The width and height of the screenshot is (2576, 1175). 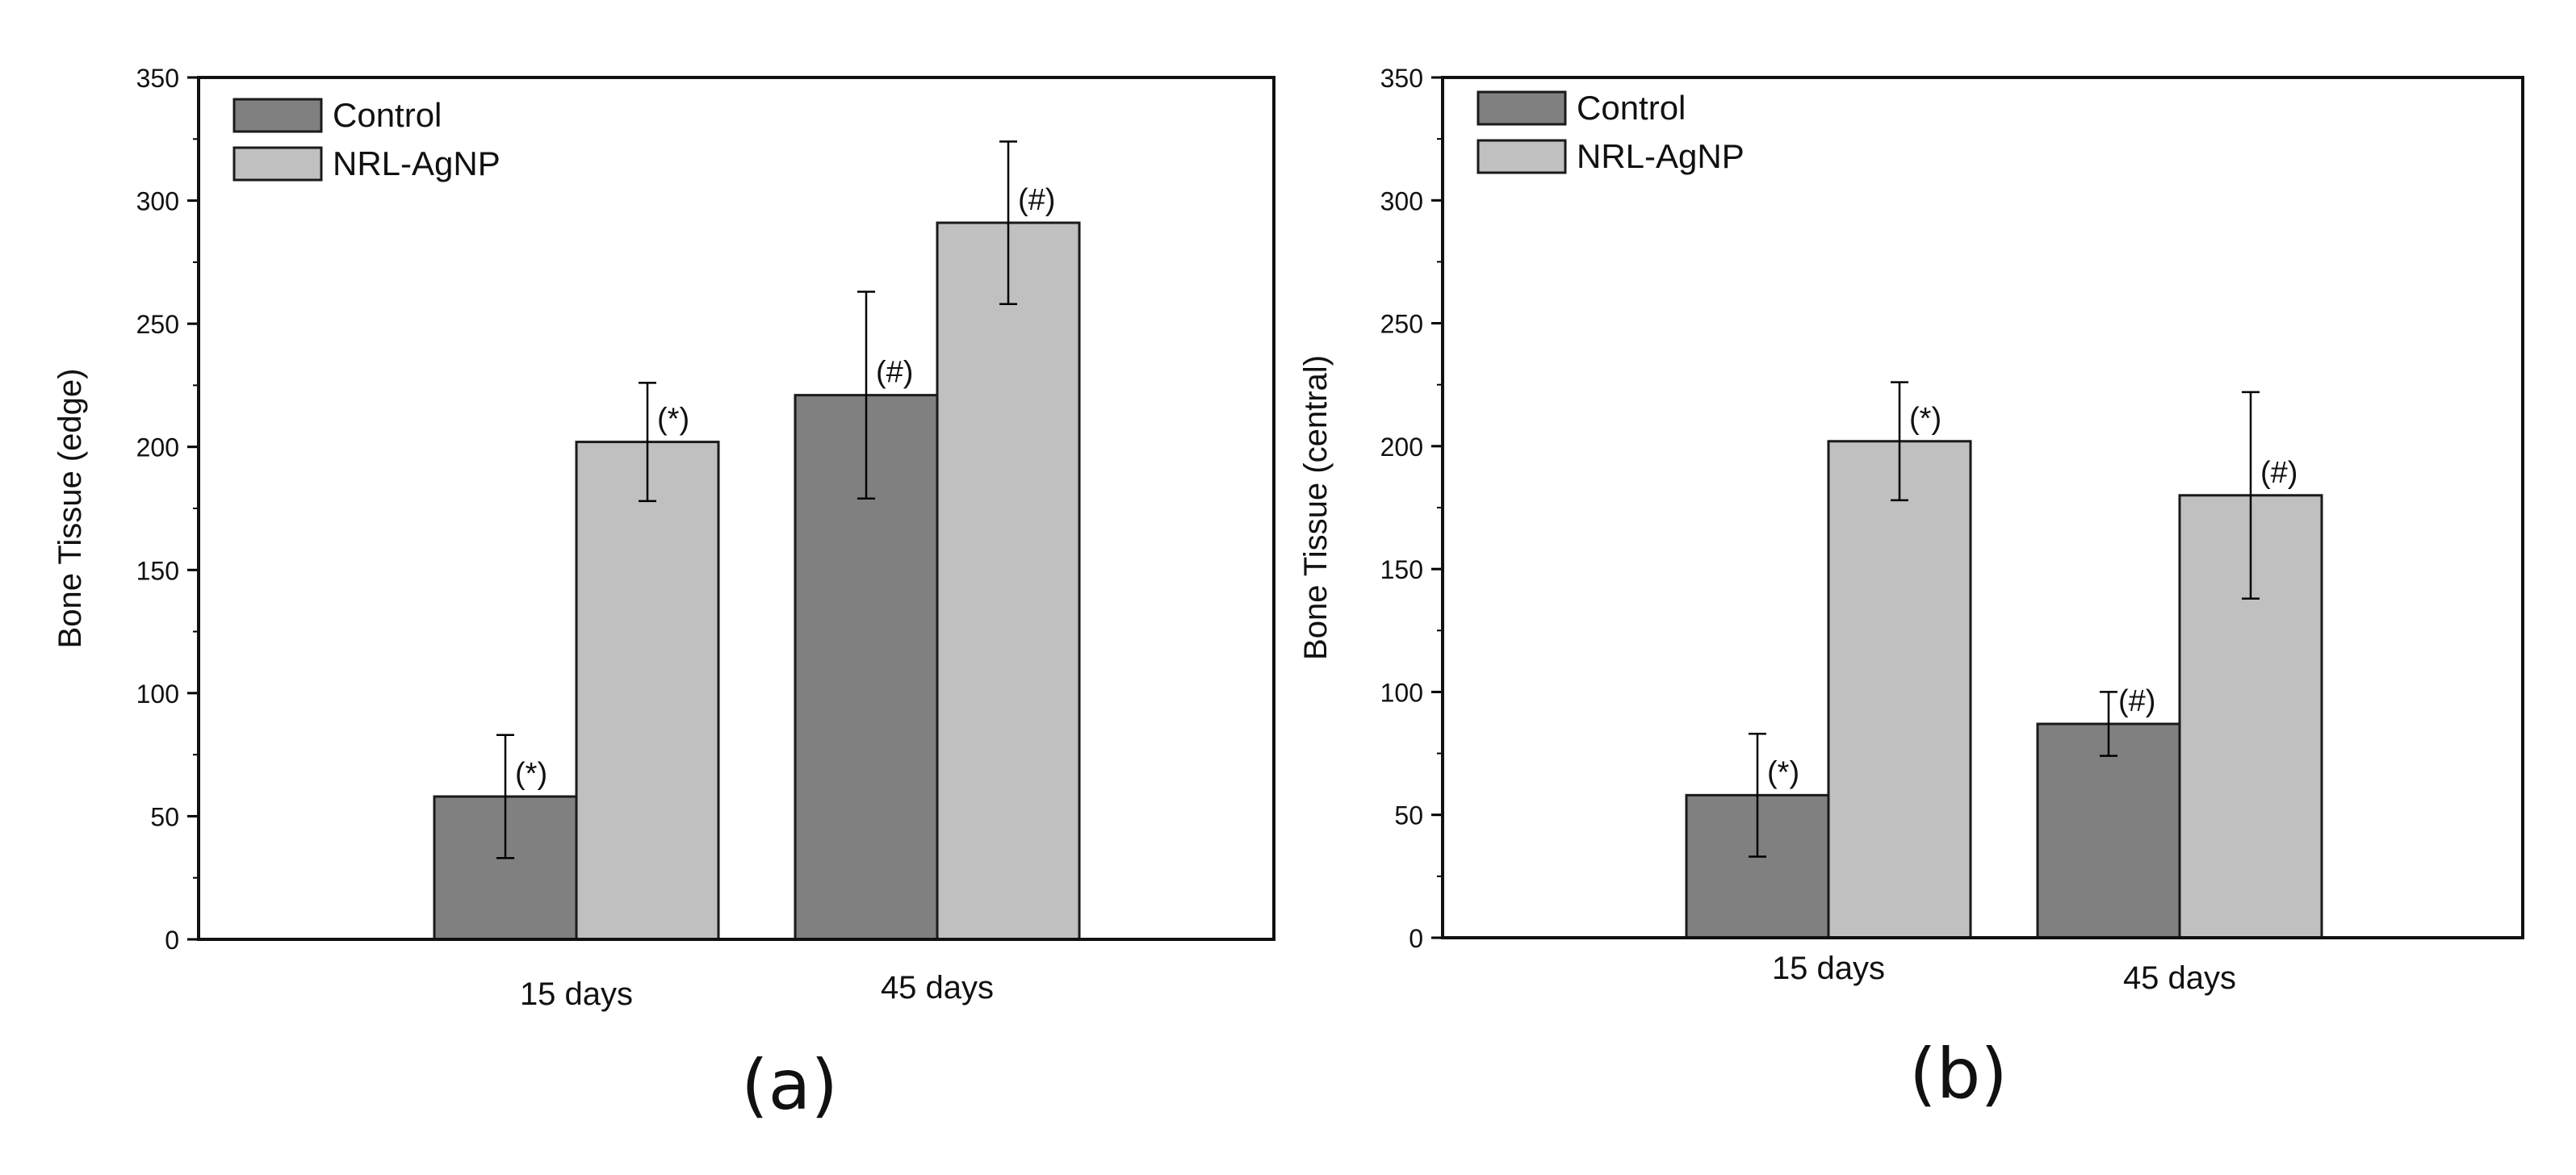 What do you see at coordinates (789, 1086) in the screenshot?
I see `panel-label: (a)` at bounding box center [789, 1086].